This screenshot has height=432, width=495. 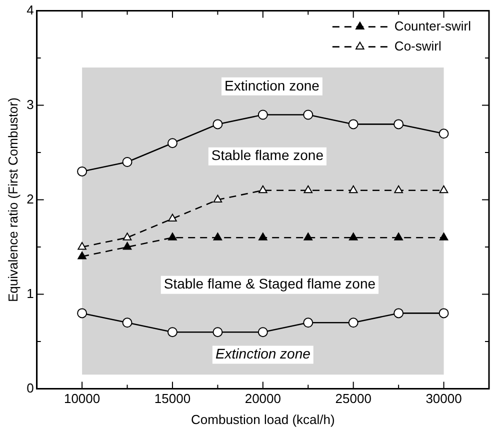 What do you see at coordinates (12, 200) in the screenshot?
I see `y-axis-title: Equivalence ratio (First Combustor)` at bounding box center [12, 200].